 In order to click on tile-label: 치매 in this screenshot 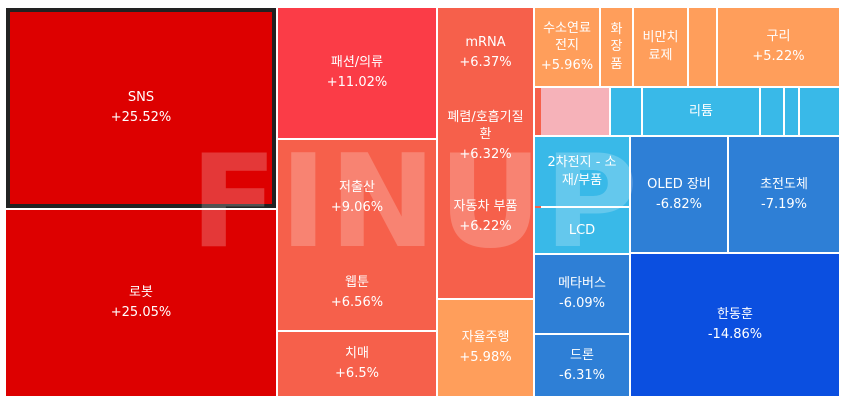, I will do `click(357, 354)`.